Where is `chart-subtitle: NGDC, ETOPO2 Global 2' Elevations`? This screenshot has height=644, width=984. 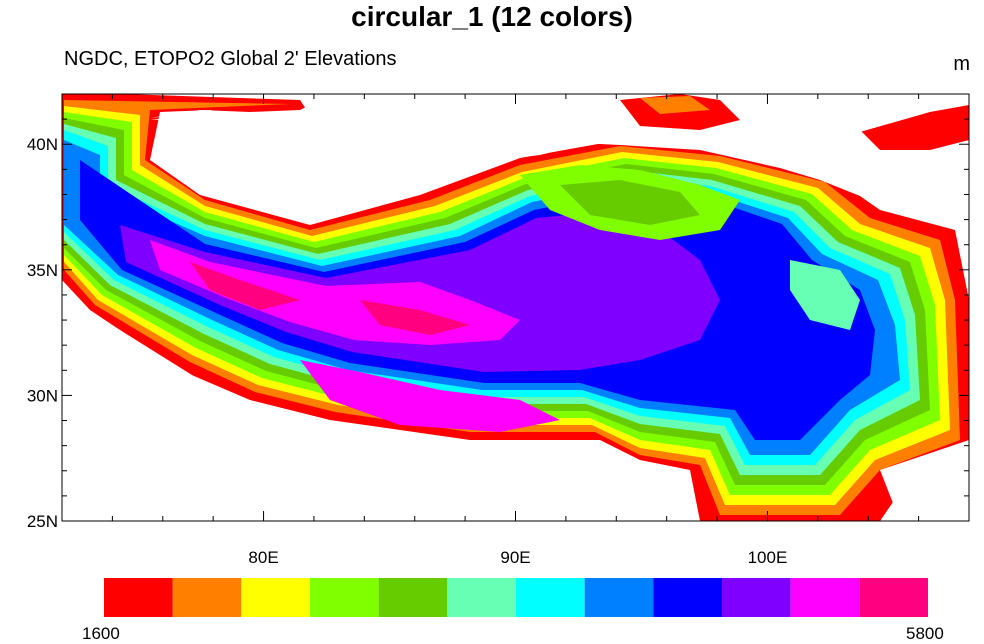
chart-subtitle: NGDC, ETOPO2 Global 2' Elevations is located at coordinates (230, 59).